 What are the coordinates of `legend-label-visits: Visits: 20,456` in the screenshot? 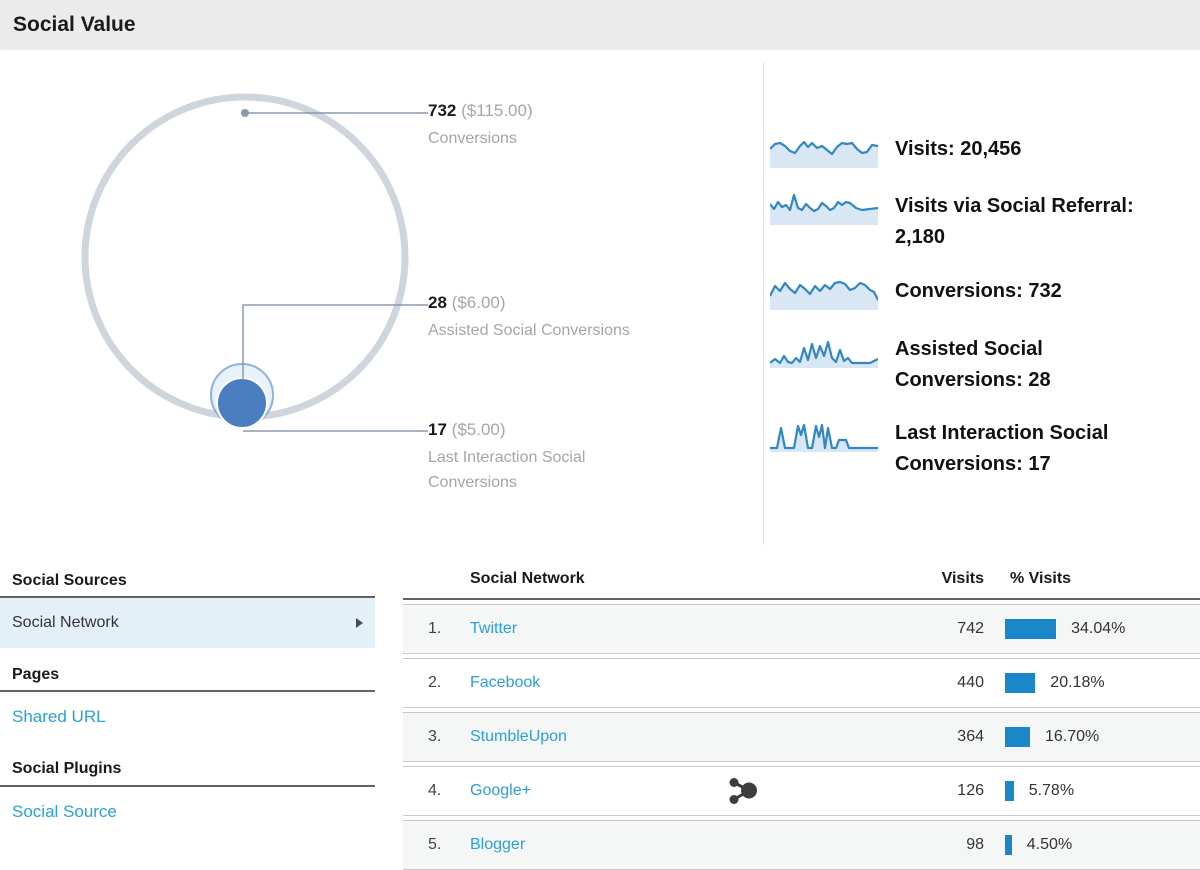 It's located at (958, 149).